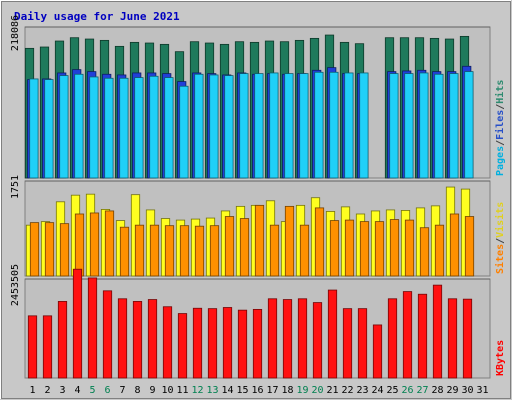  What do you see at coordinates (422, 390) in the screenshot?
I see `x-tick-label: 27` at bounding box center [422, 390].